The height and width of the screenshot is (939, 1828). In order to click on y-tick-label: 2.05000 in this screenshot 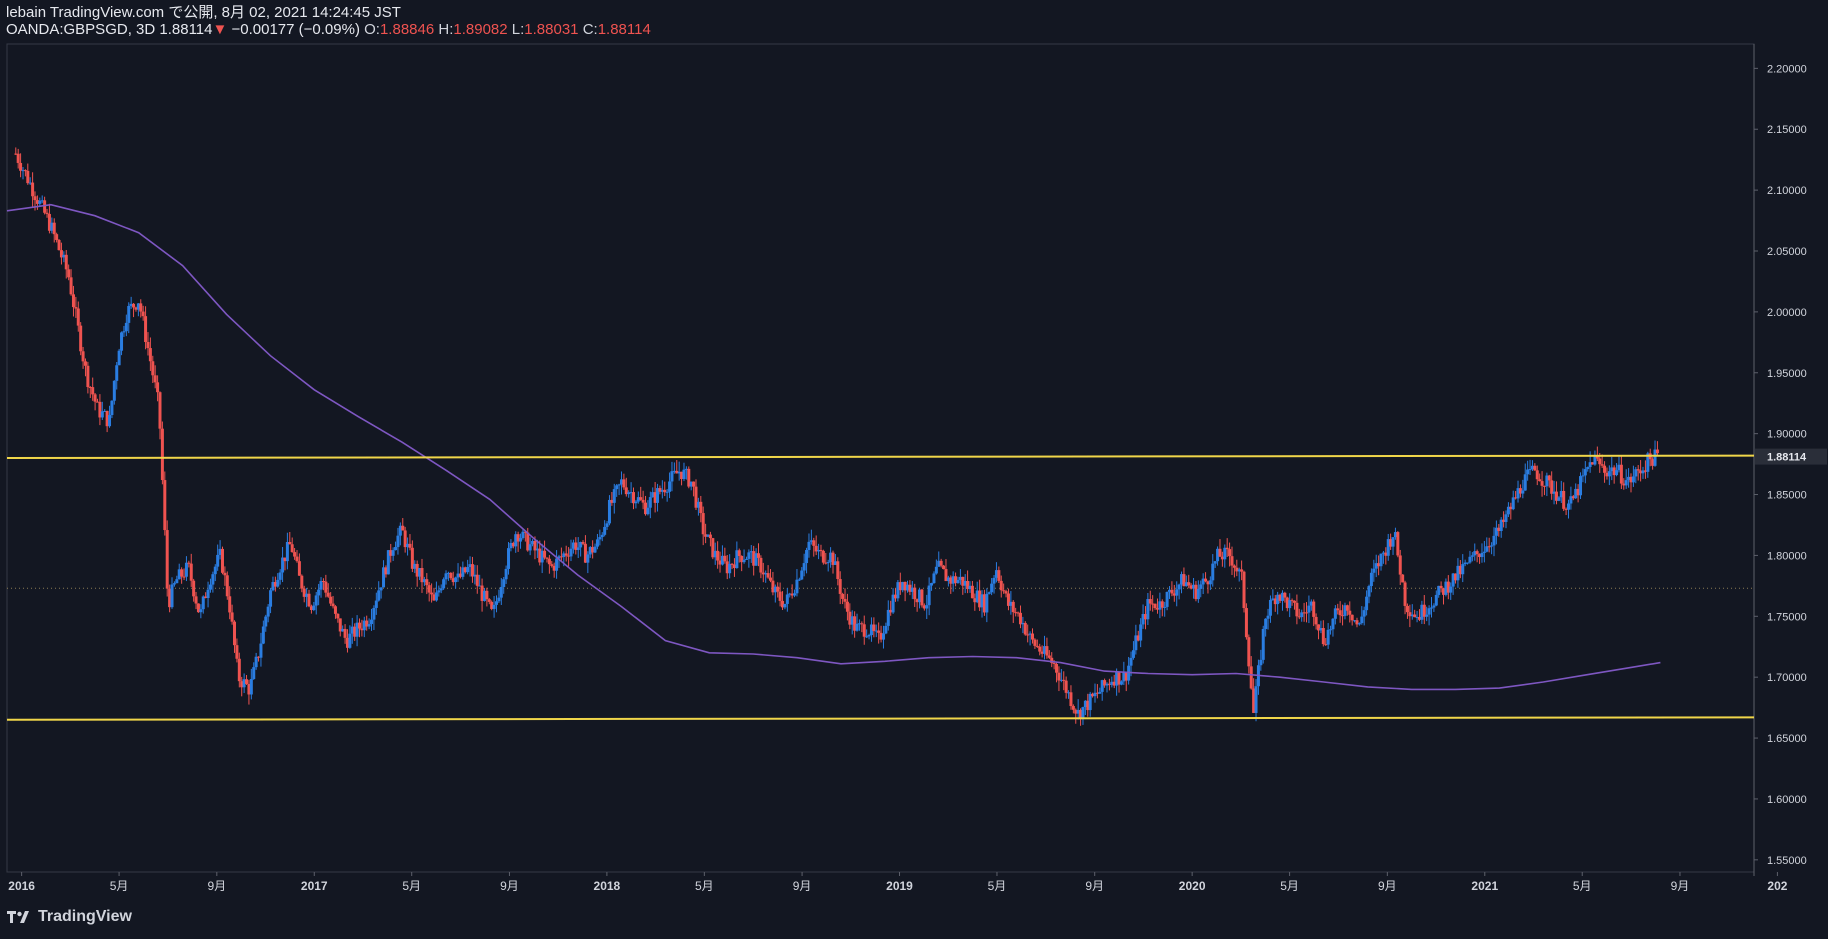, I will do `click(1787, 252)`.